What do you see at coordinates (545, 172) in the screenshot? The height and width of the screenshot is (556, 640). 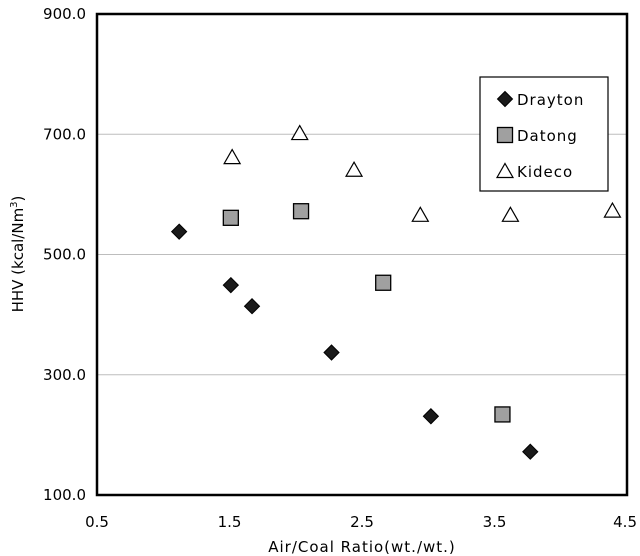 I see `legend-label-kideco: Kideco` at bounding box center [545, 172].